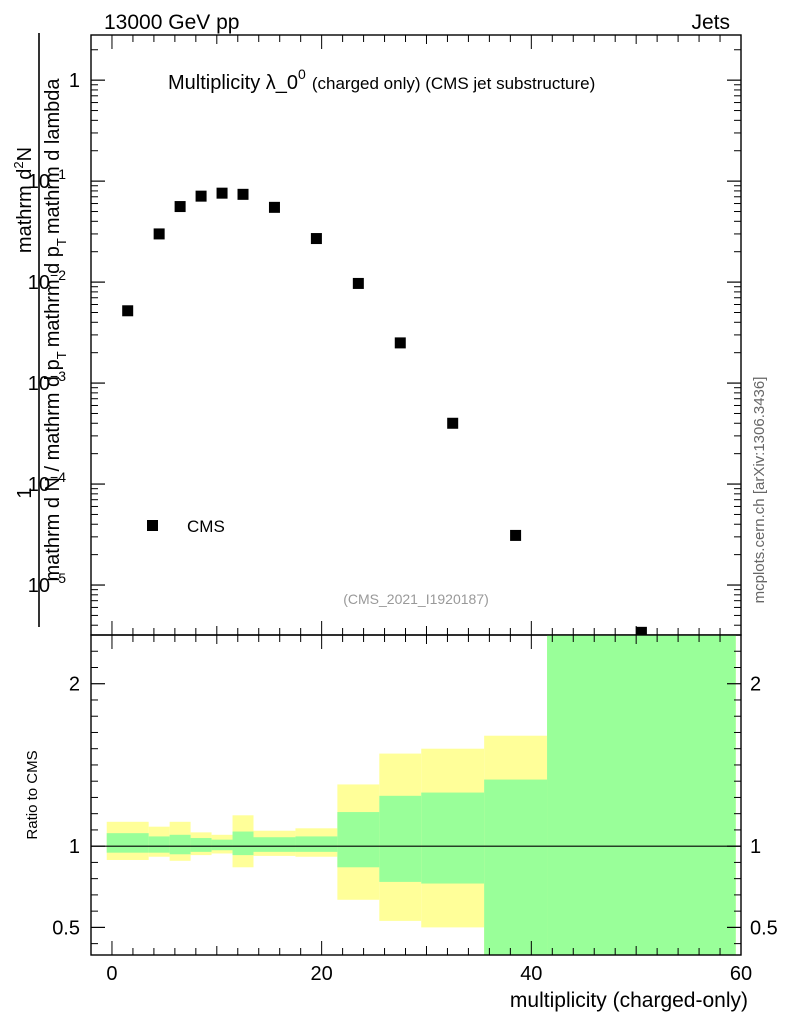 Image resolution: width=786 pixels, height=1024 pixels. I want to click on header-right: Jets, so click(710, 22).